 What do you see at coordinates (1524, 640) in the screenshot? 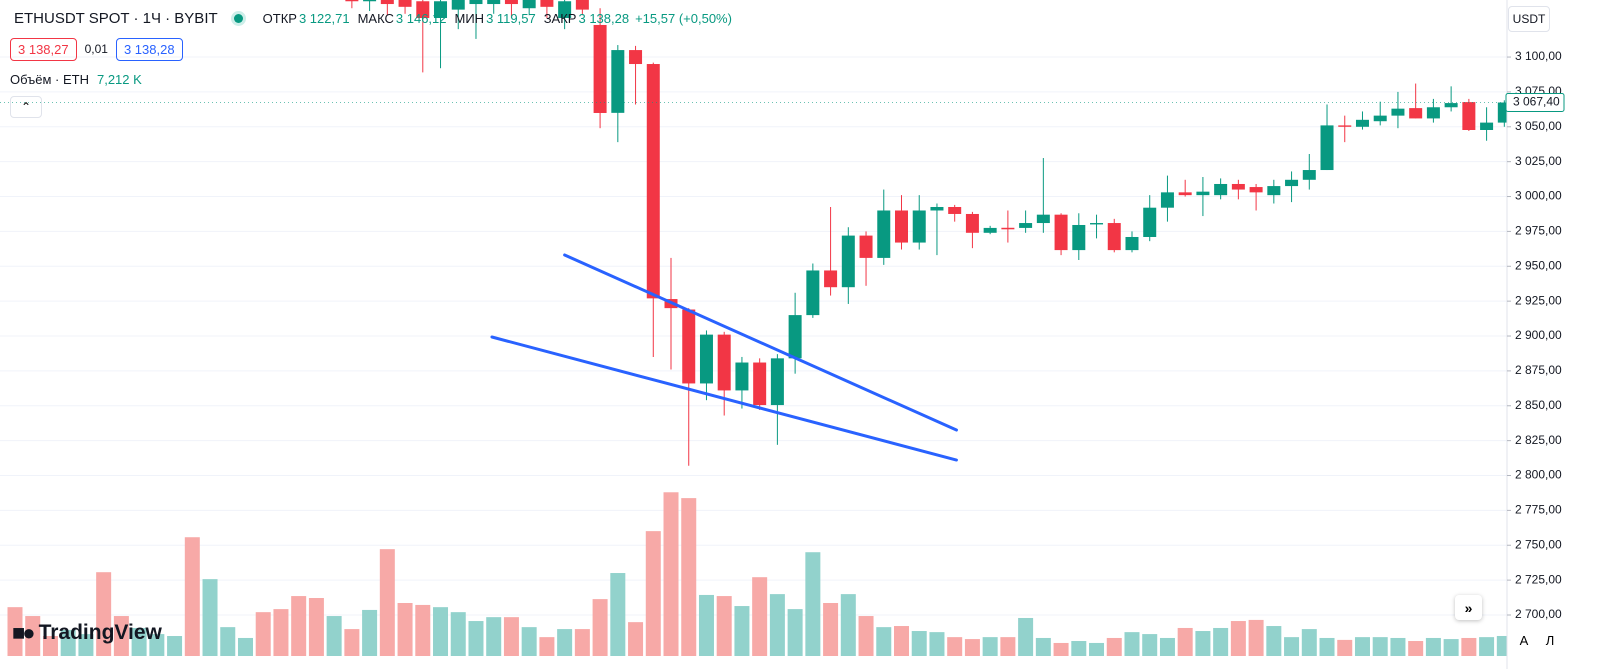
I see `auto-scale: A` at bounding box center [1524, 640].